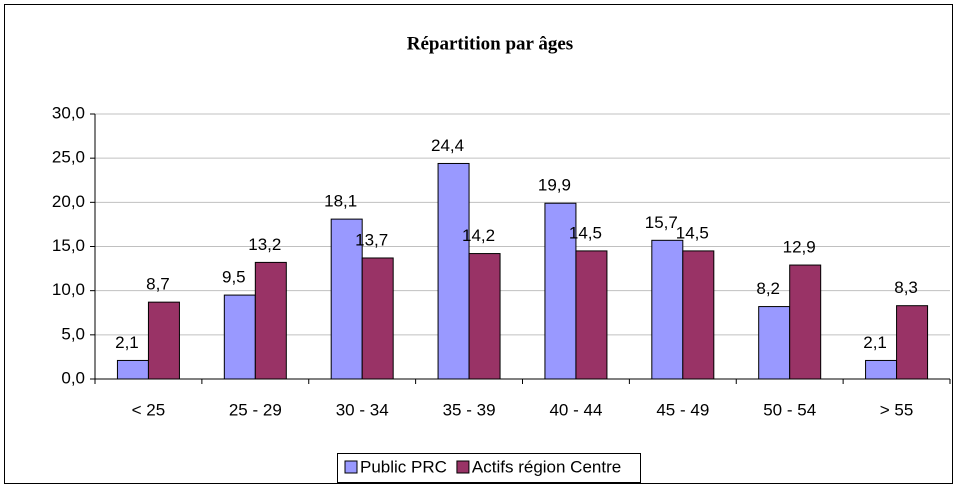  I want to click on data-label: 8,3, so click(906, 287).